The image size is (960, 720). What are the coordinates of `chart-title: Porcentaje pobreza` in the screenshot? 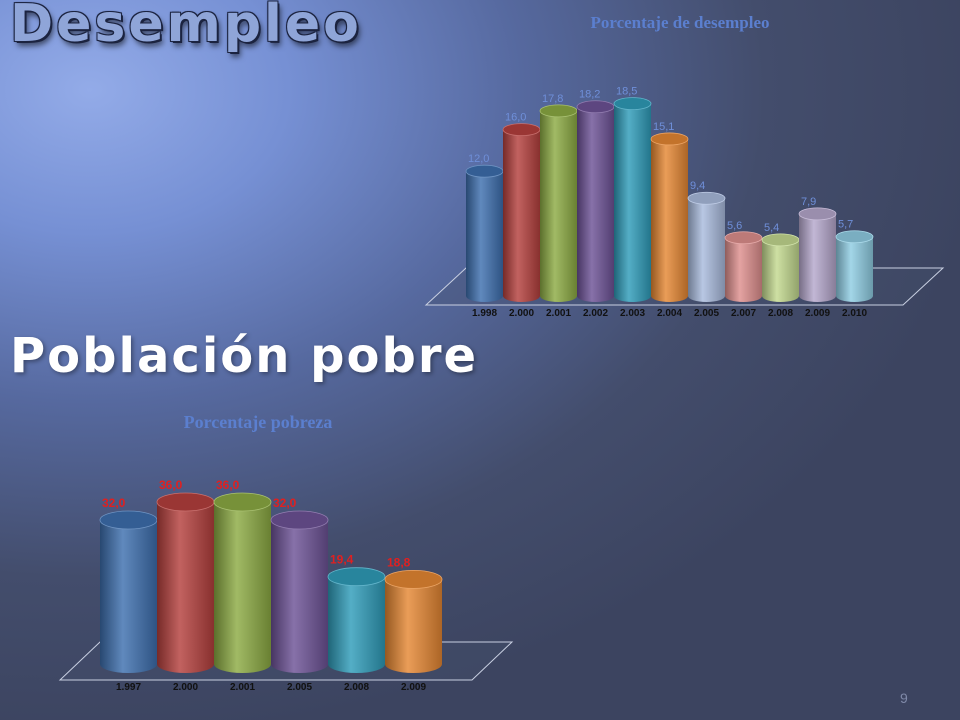 It's located at (258, 422).